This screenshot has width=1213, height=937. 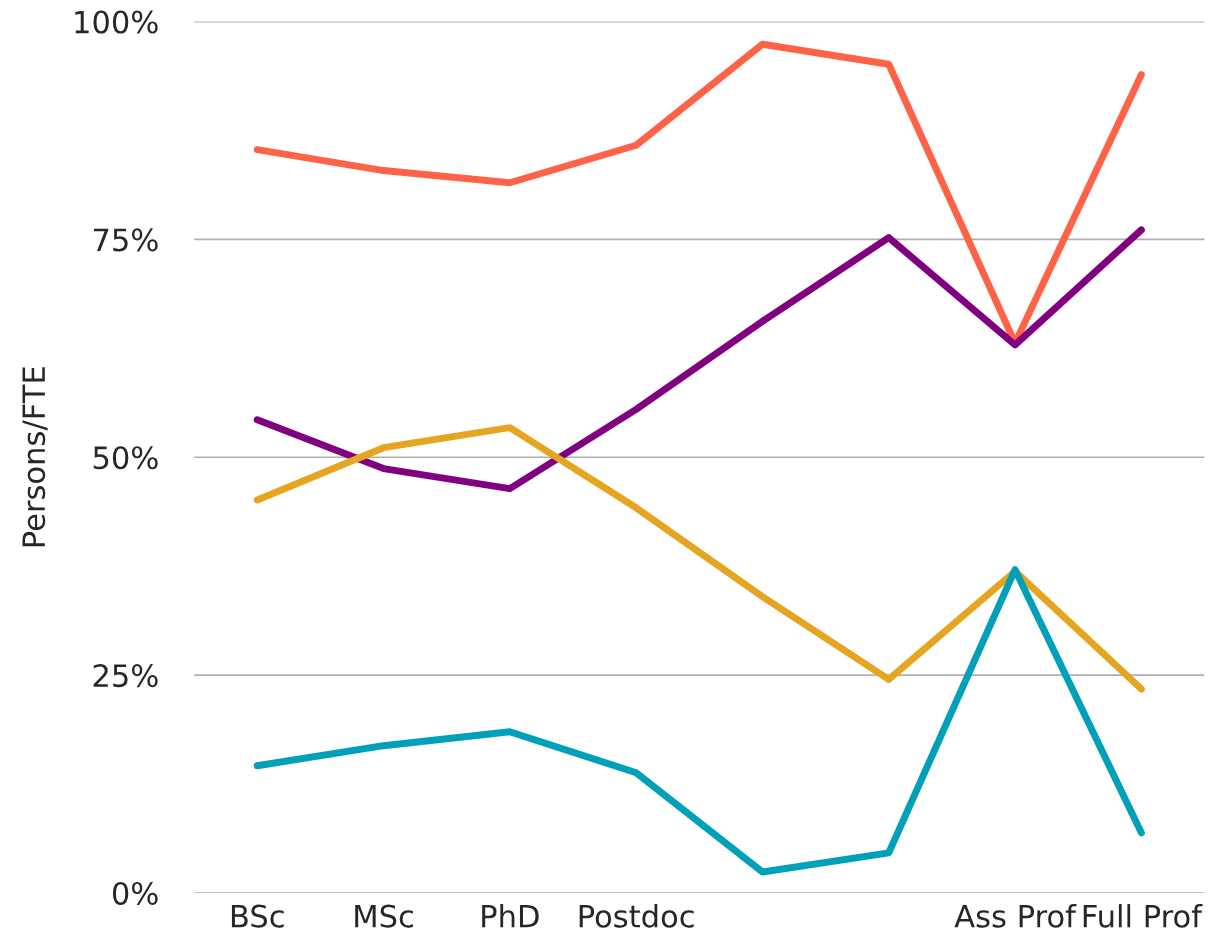 What do you see at coordinates (510, 916) in the screenshot?
I see `x-tick-label: PhD` at bounding box center [510, 916].